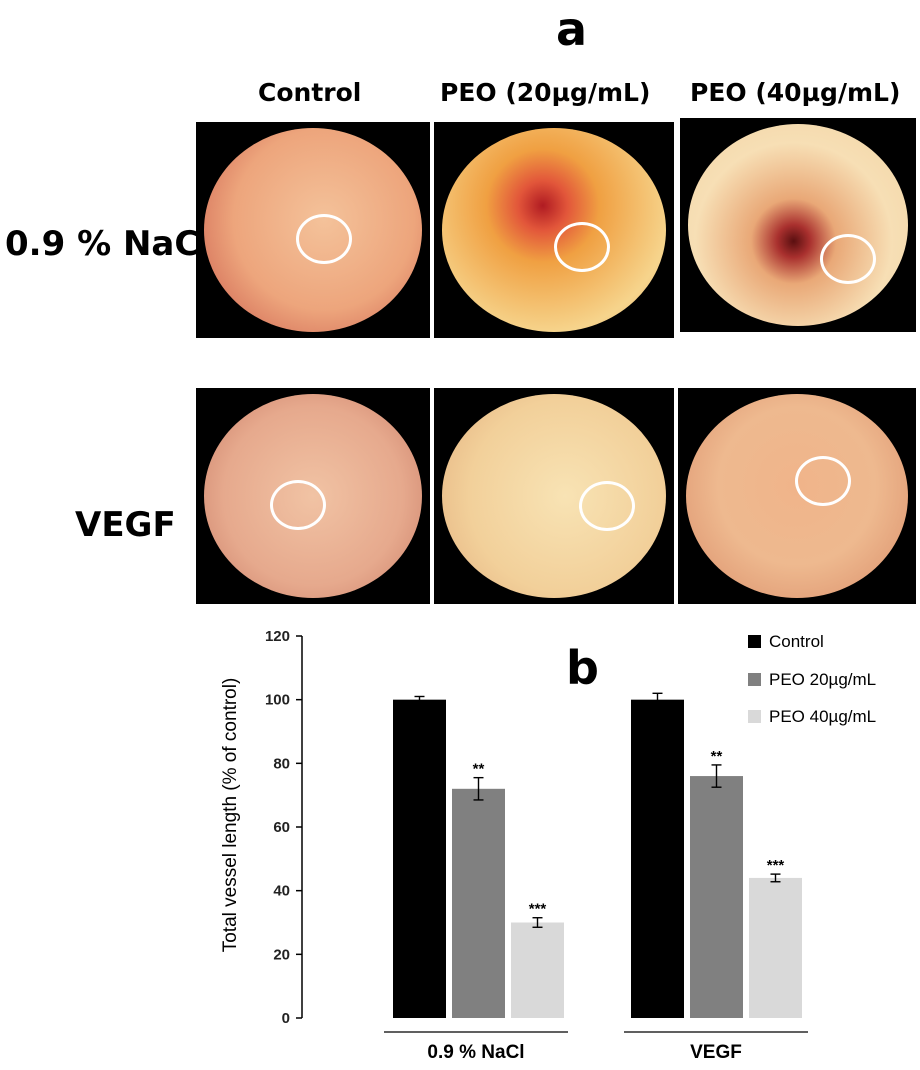 This screenshot has height=1070, width=920. What do you see at coordinates (310, 92) in the screenshot?
I see `column-header-control: Control` at bounding box center [310, 92].